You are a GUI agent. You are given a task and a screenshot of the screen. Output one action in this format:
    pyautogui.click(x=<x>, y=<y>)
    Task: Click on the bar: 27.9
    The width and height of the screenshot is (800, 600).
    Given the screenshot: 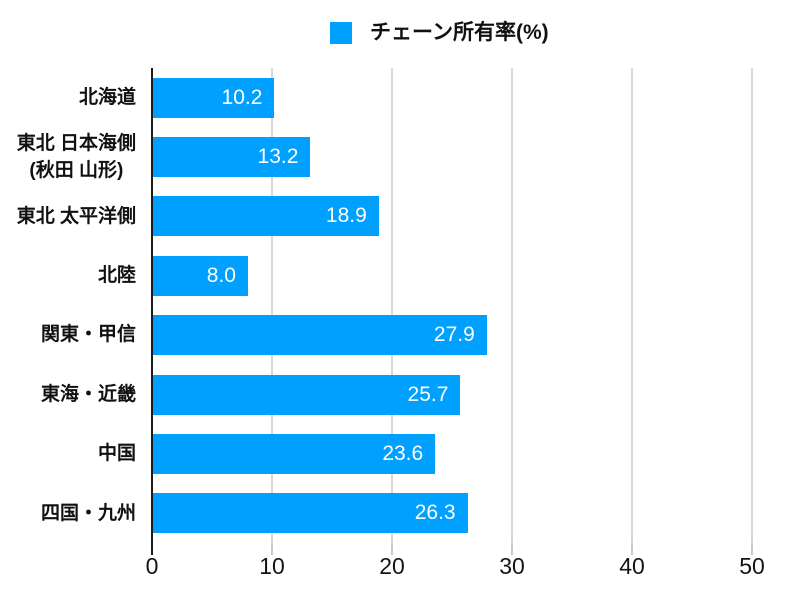 What is the action you would take?
    pyautogui.click(x=319, y=335)
    